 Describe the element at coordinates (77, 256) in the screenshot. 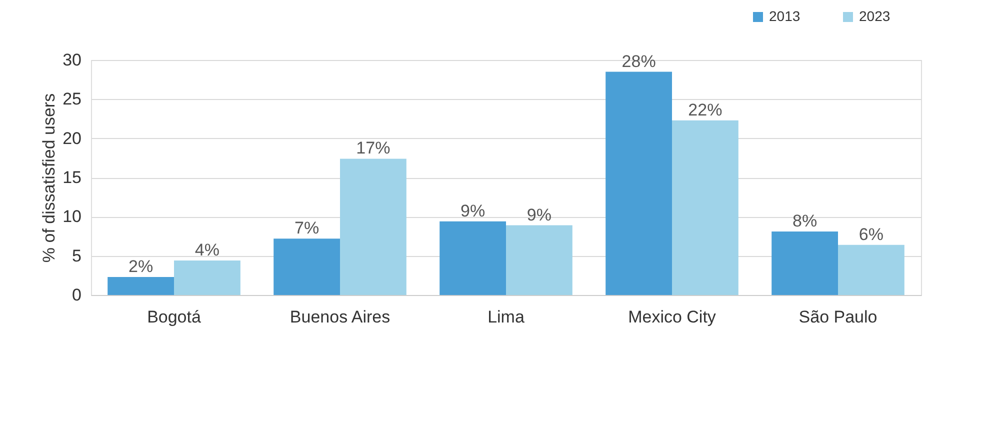

I see `y-tick-label: 5` at that location.